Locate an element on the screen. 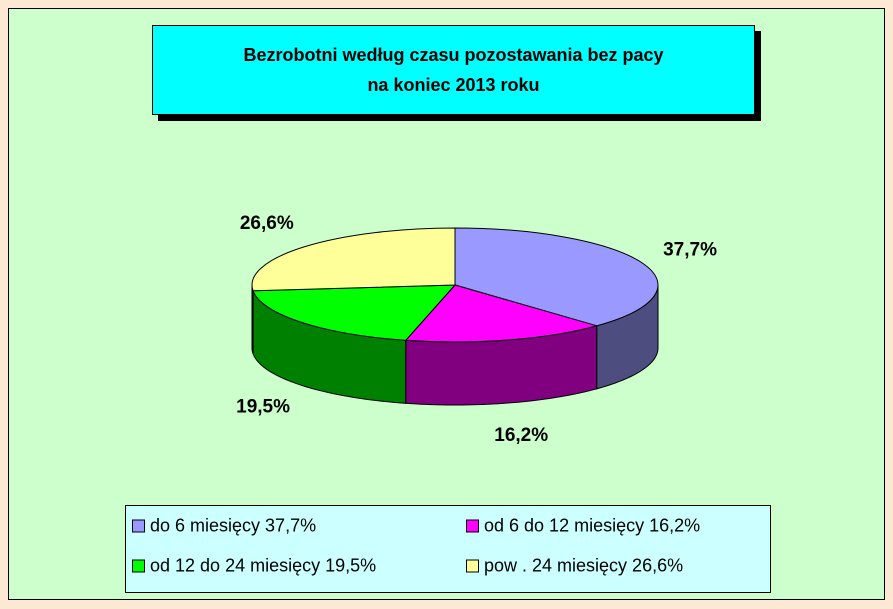 This screenshot has height=609, width=893. legend-label: od 12 do 24 miesięcy 19,5% is located at coordinates (263, 565).